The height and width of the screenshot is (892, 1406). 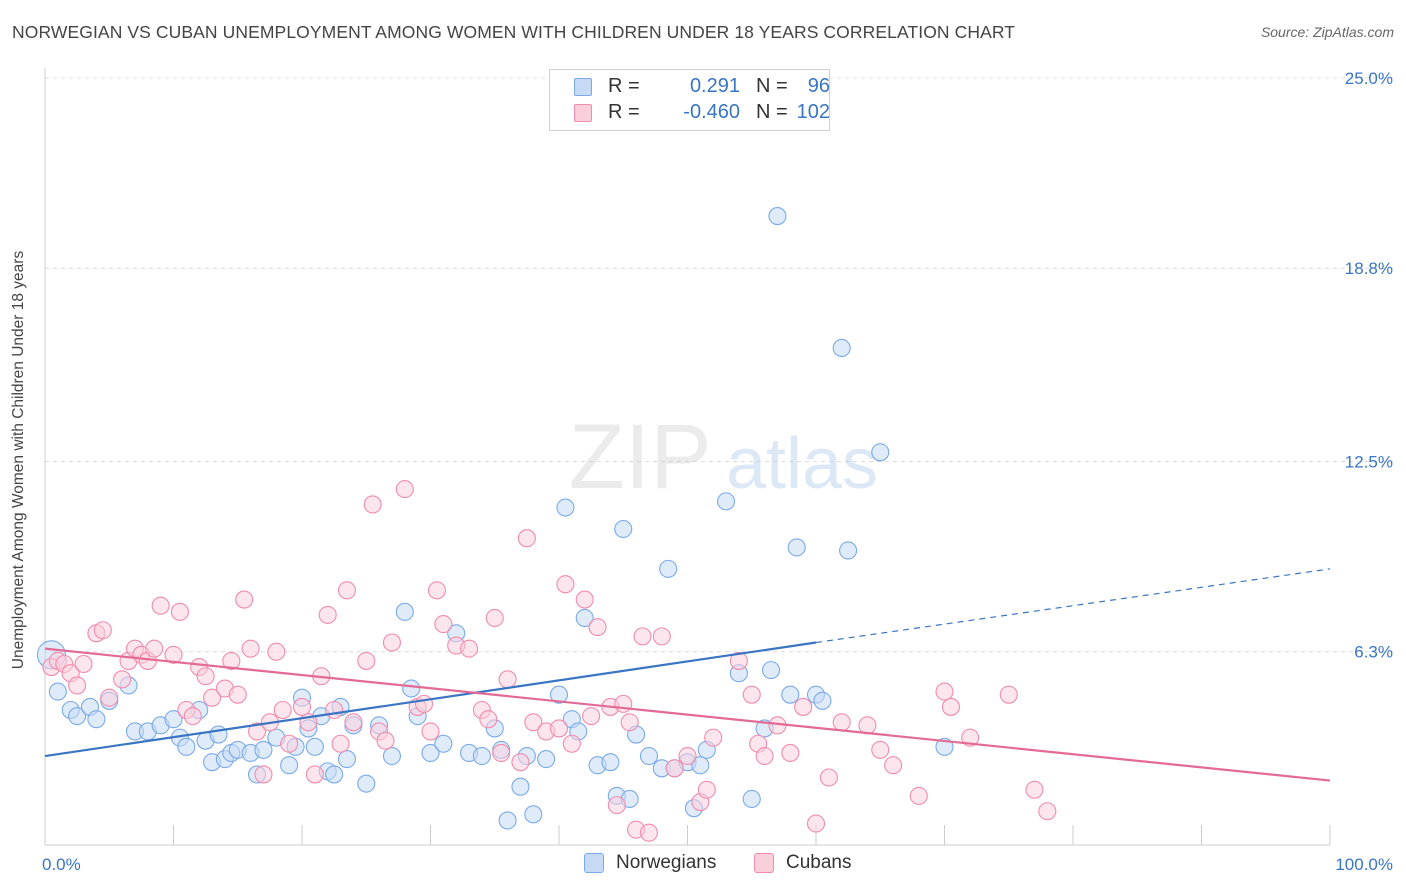 I want to click on legend-swatch-norwegians, so click(x=583, y=87).